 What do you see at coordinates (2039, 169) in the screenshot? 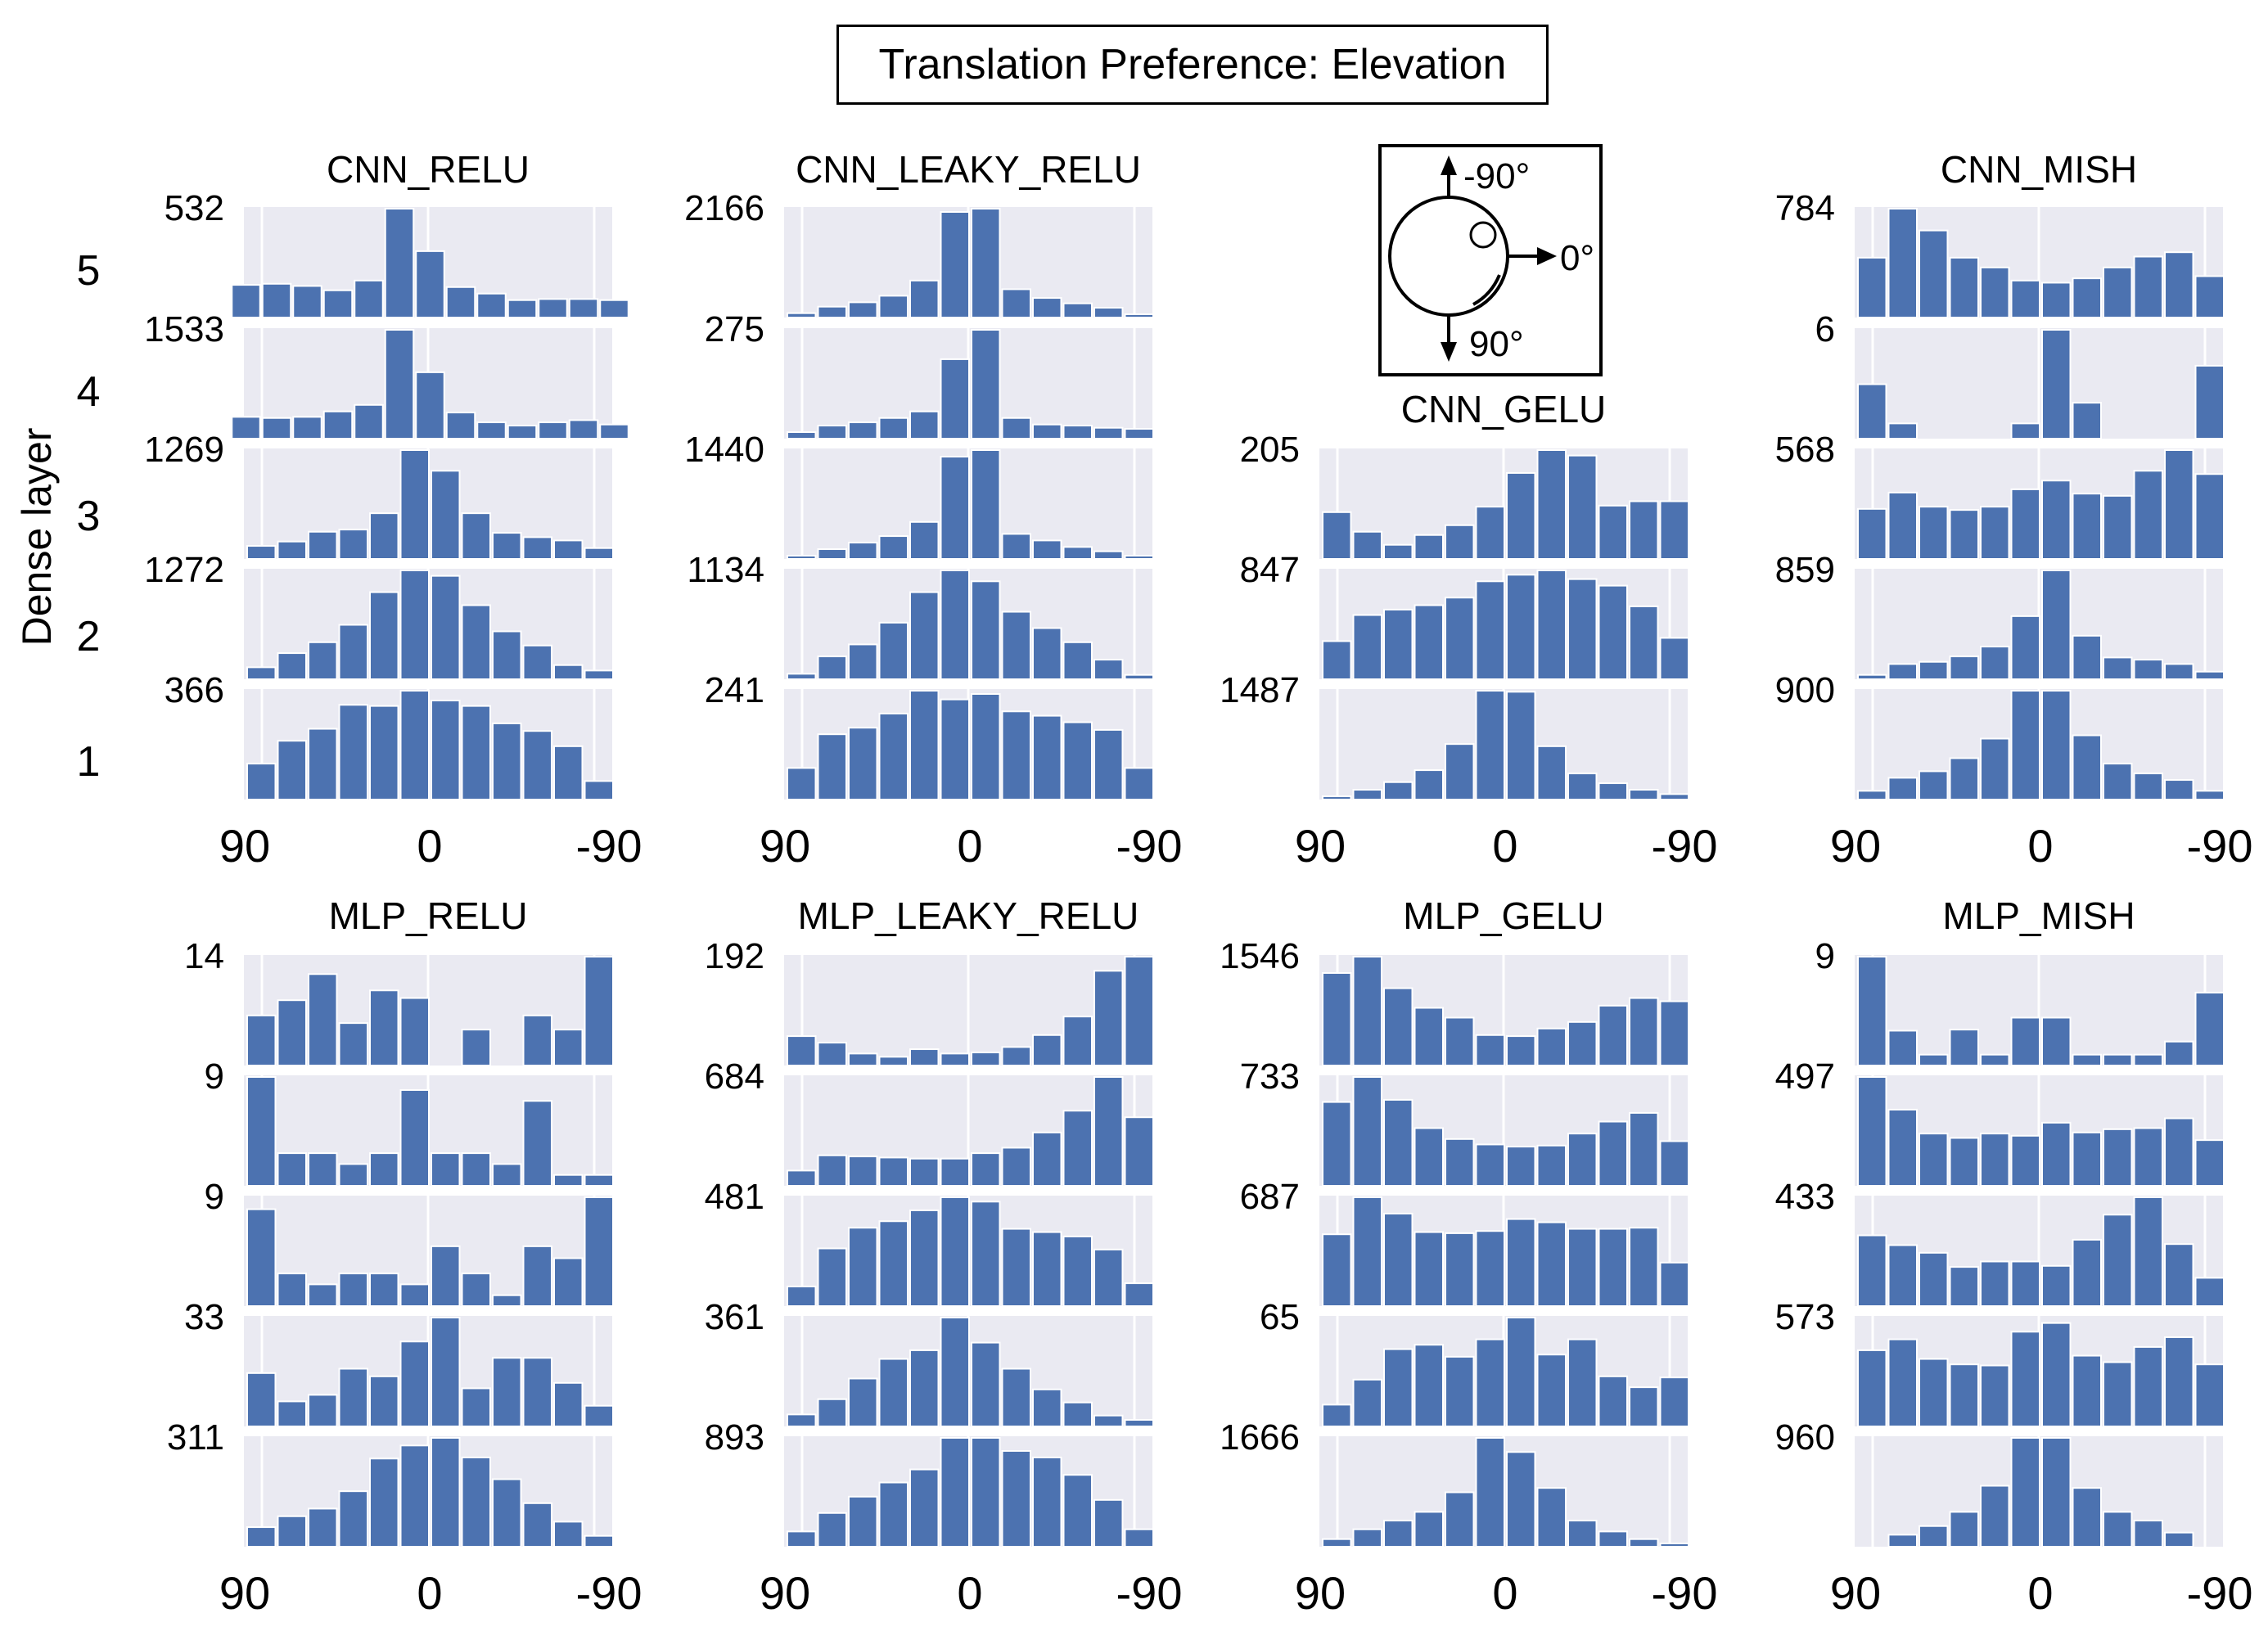
I see `subplot-title: CNN_MISH` at bounding box center [2039, 169].